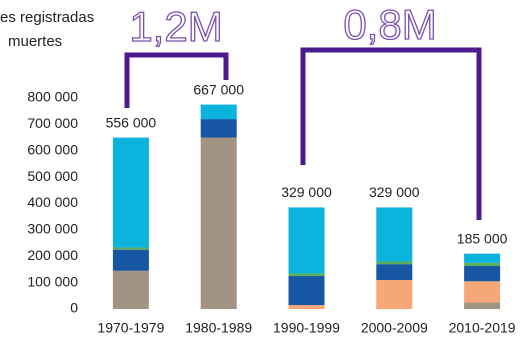 Image resolution: width=526 pixels, height=343 pixels. Describe the element at coordinates (394, 328) in the screenshot. I see `x-tick-label: 2000-2009` at that location.